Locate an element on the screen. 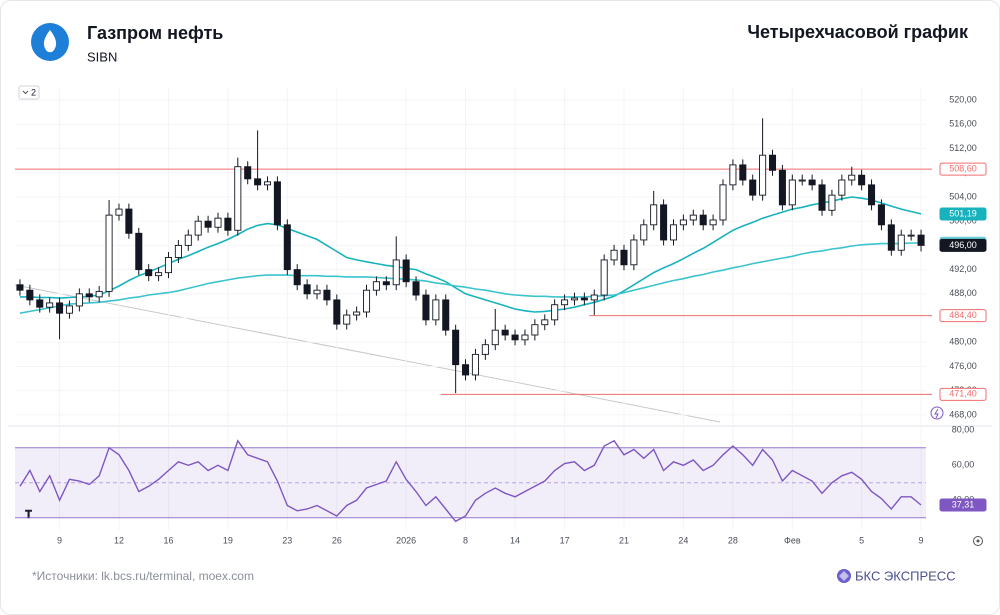  sources: *Источники: lk.bcs.ru/terminal, moex.com is located at coordinates (143, 576).